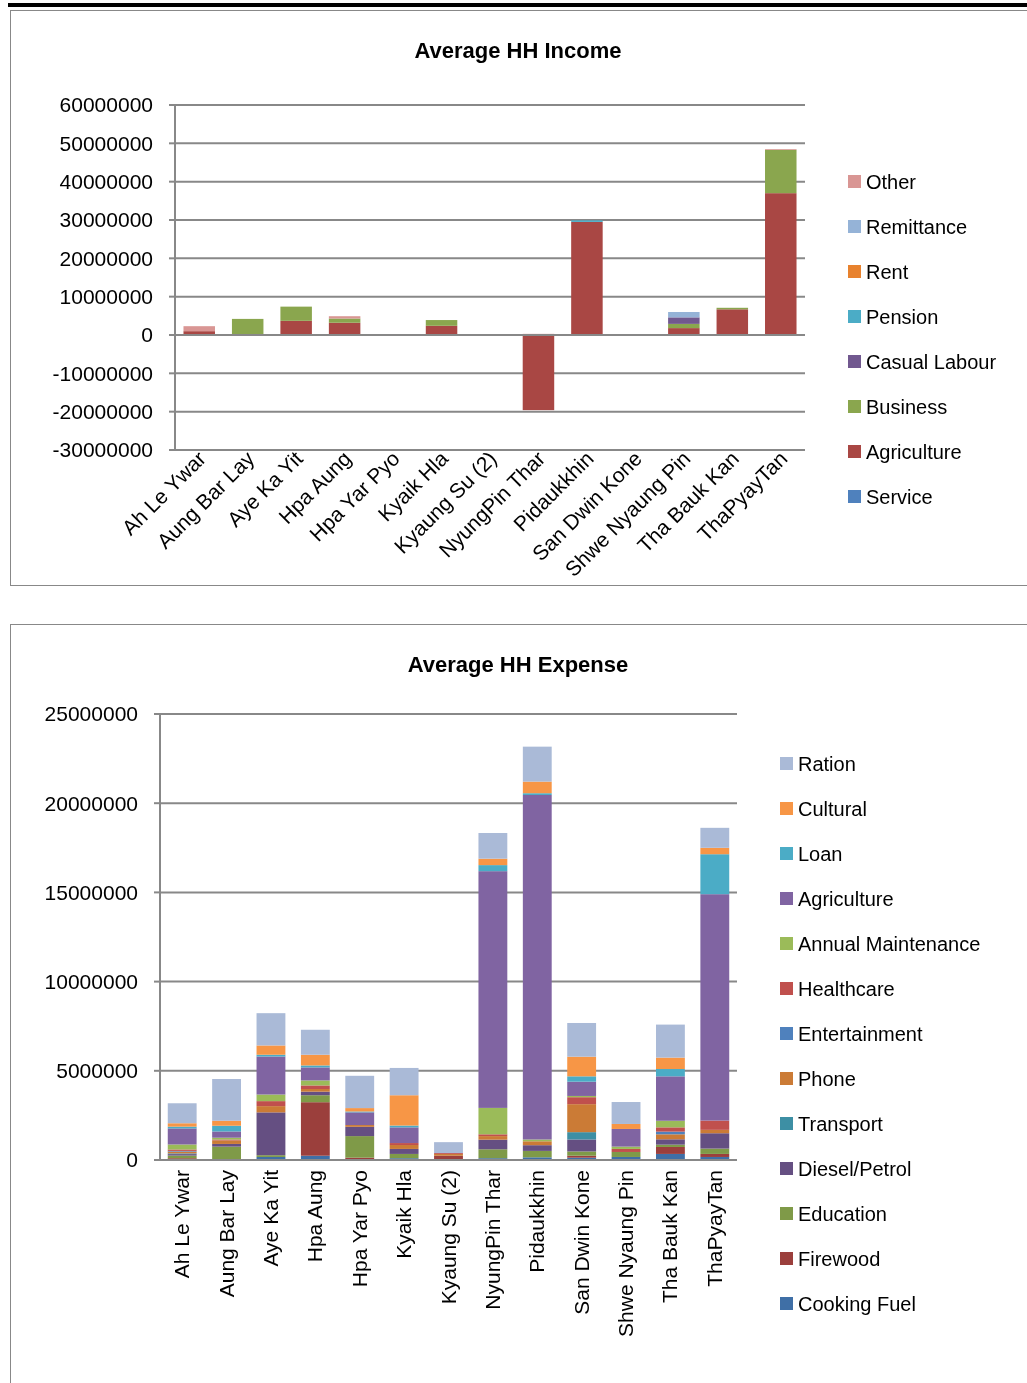 The image size is (1027, 1383). Describe the element at coordinates (102, 412) in the screenshot. I see `y-tick-label: -20000000` at that location.